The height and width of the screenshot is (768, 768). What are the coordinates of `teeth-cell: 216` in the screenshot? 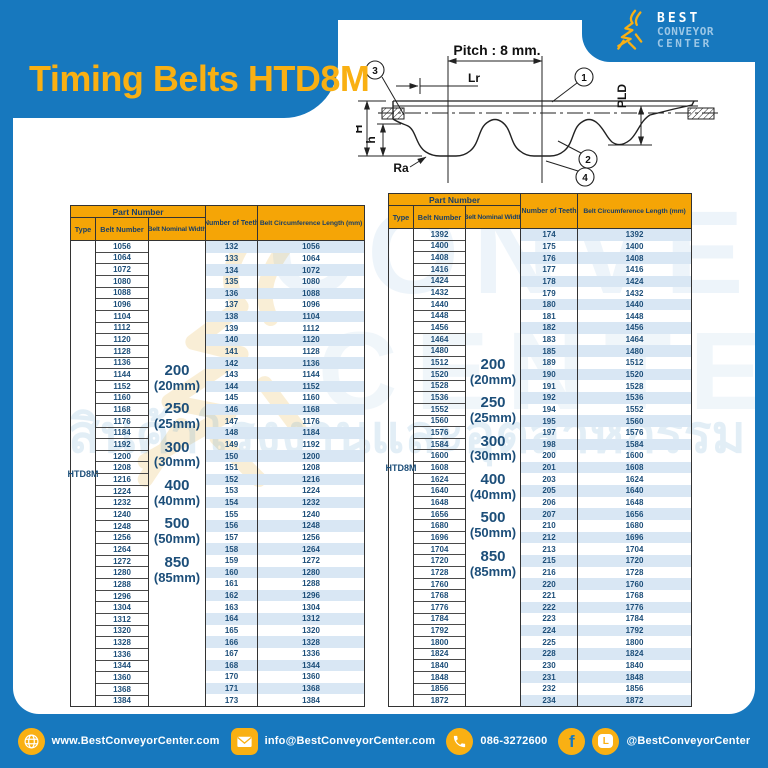 It's located at (549, 572).